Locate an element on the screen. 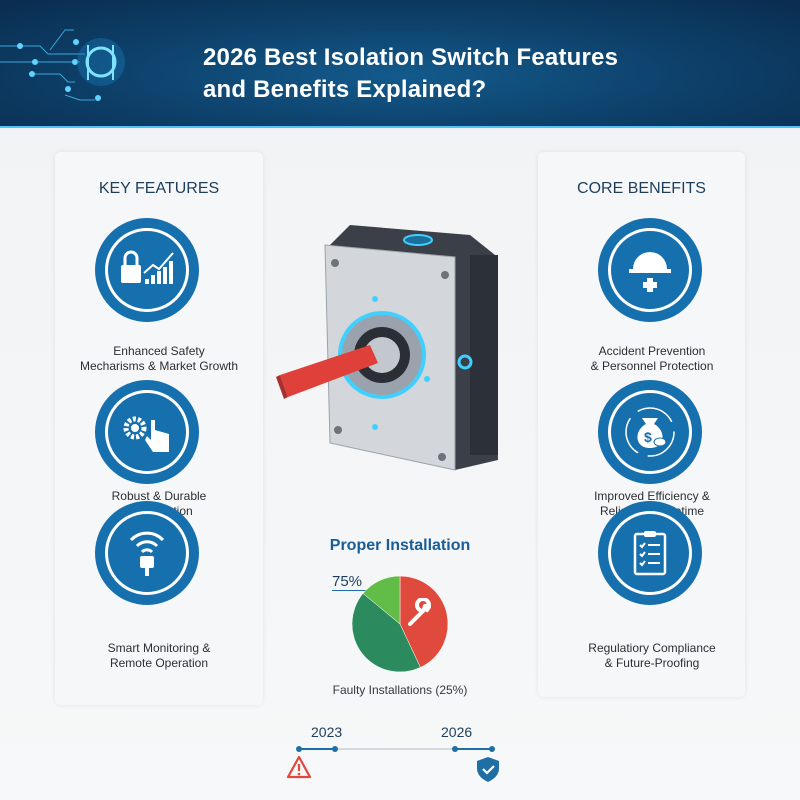 Image resolution: width=800 pixels, height=800 pixels. money-bag-leaf-icon: $ is located at coordinates (650, 432).